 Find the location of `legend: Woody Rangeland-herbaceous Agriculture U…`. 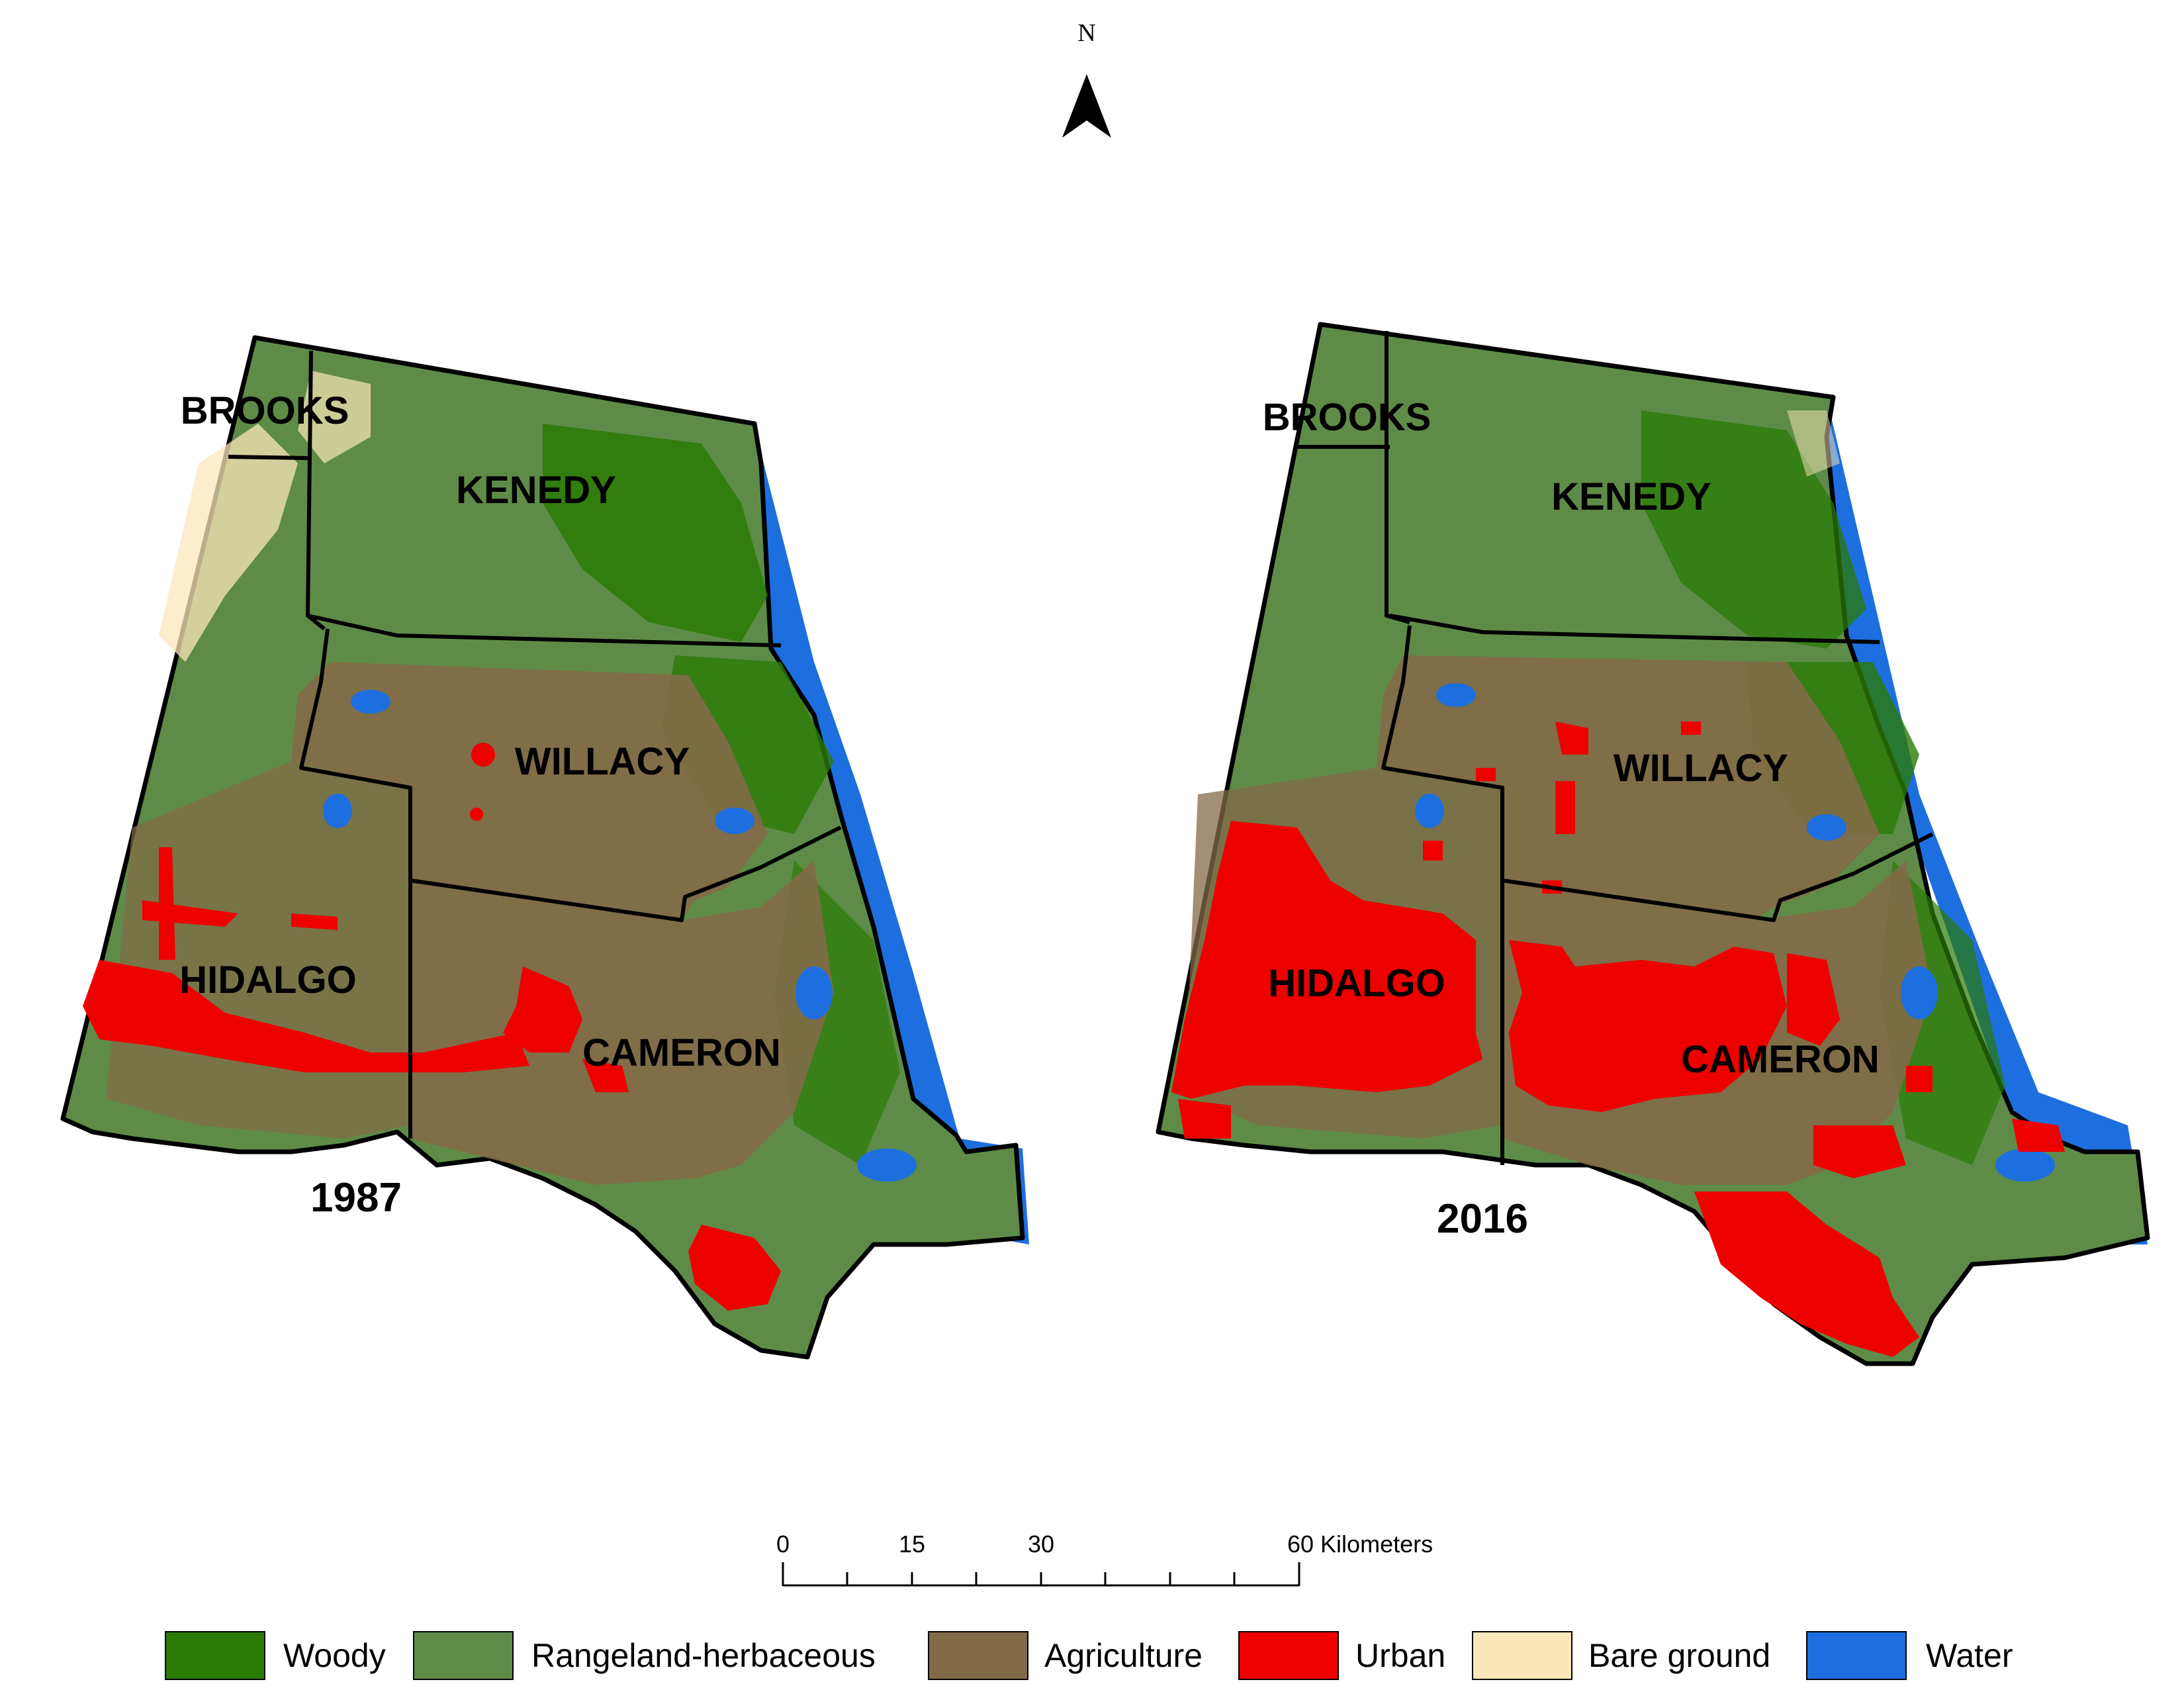

legend: Woody Rangeland-herbaceous Agriculture U… is located at coordinates (1089, 1655).